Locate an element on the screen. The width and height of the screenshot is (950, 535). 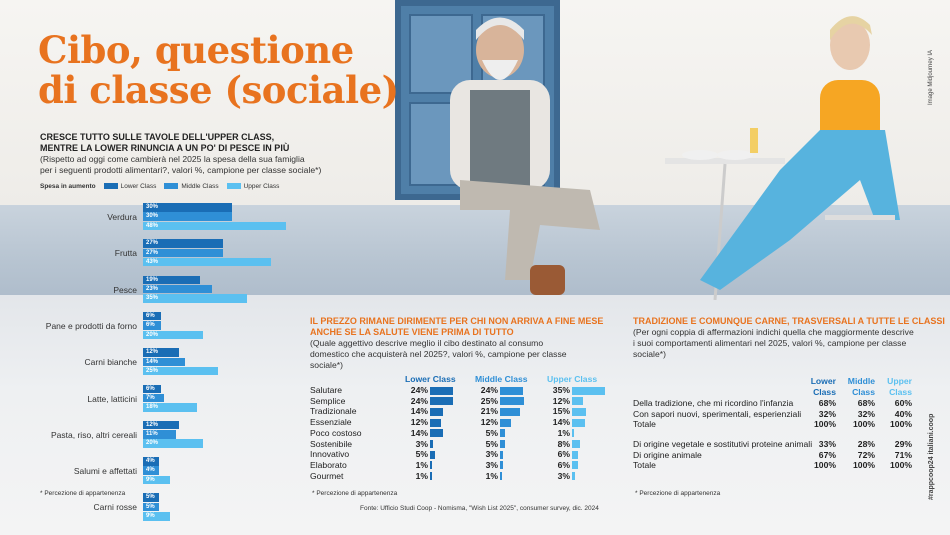
value: 25% is located at coordinates (489, 400).